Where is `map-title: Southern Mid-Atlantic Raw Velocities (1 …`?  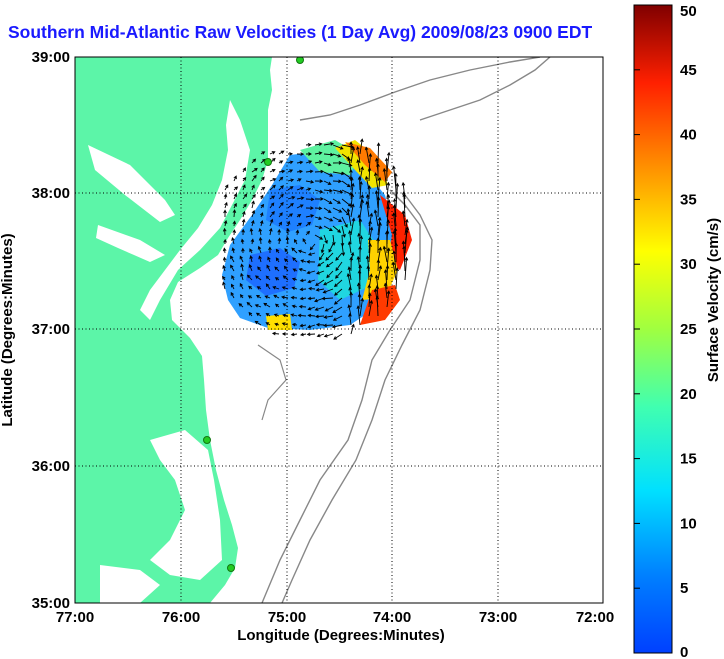
map-title: Southern Mid-Atlantic Raw Velocities (1 … is located at coordinates (300, 32).